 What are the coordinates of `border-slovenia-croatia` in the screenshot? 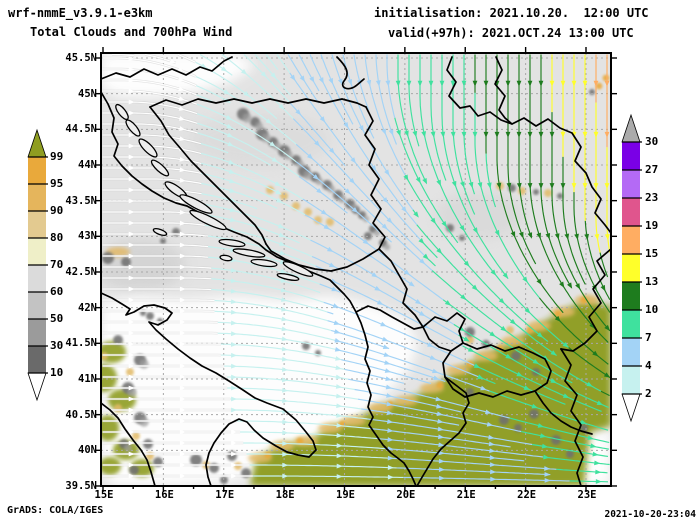 It's located at (167, 68).